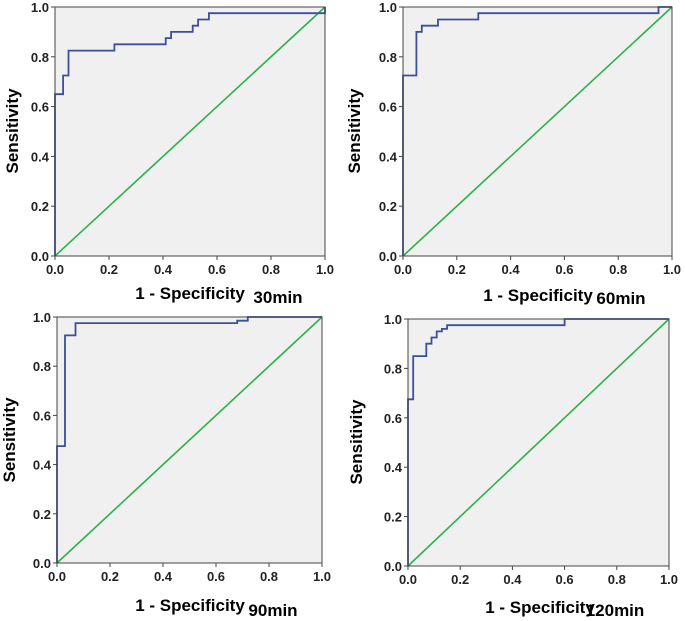 This screenshot has height=621, width=685. Describe the element at coordinates (620, 298) in the screenshot. I see `panel-time-label: 60min` at that location.